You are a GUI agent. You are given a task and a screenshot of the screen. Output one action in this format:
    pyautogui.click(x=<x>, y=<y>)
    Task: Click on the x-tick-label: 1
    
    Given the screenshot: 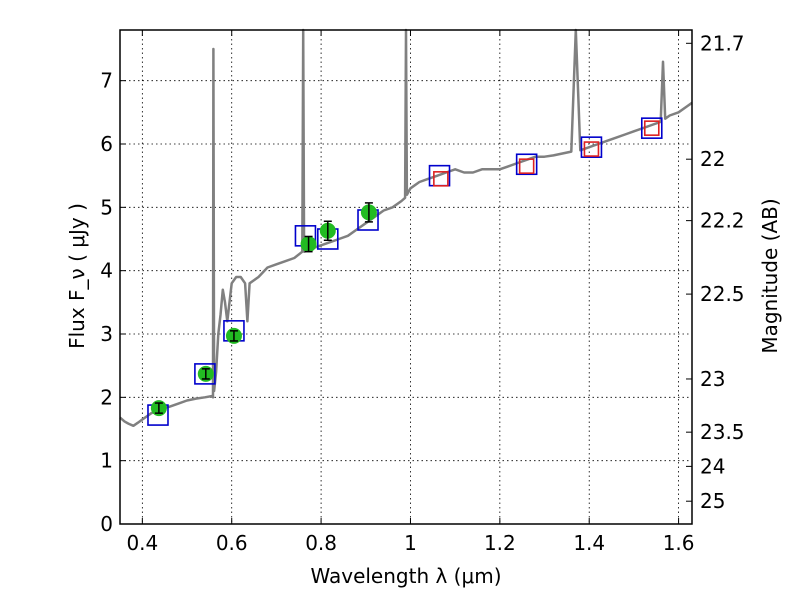 What is the action you would take?
    pyautogui.click(x=410, y=543)
    